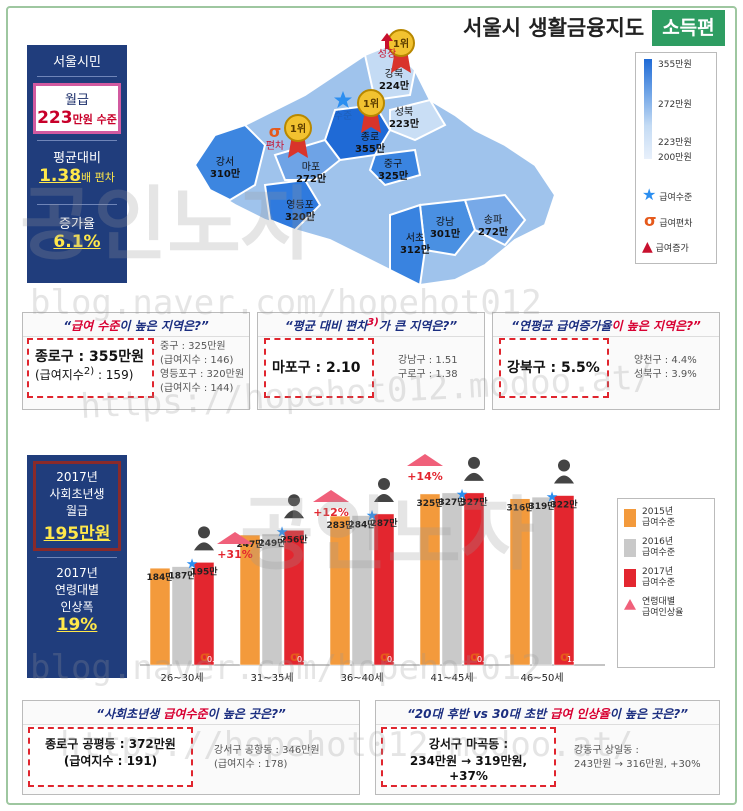 Image resolution: width=743 pixels, height=811 pixels. What do you see at coordinates (668, 220) in the screenshot?
I see `legend-item-deviation: σ 급여편차` at bounding box center [668, 220].